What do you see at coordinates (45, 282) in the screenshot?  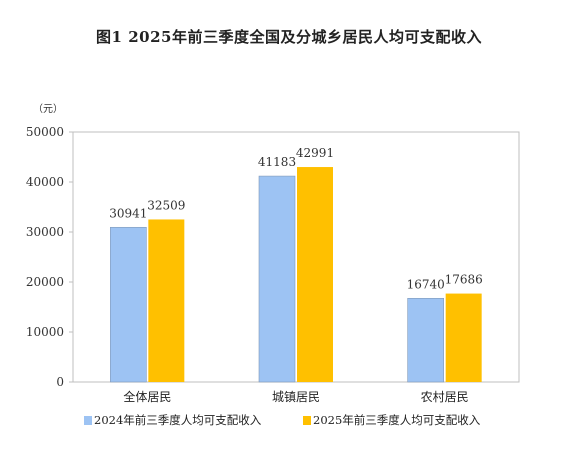 I see `y-tick-label: 20000` at bounding box center [45, 282].